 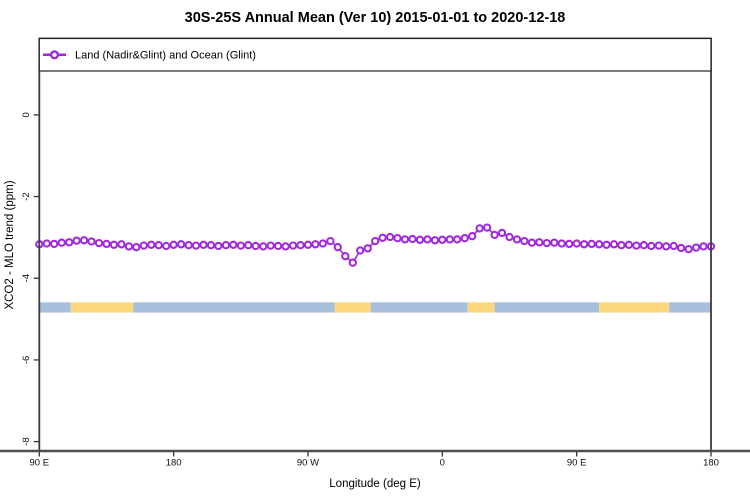 What do you see at coordinates (165, 56) in the screenshot?
I see `legend-label: Land (Nadir&Glint) and Ocean (Glint)` at bounding box center [165, 56].